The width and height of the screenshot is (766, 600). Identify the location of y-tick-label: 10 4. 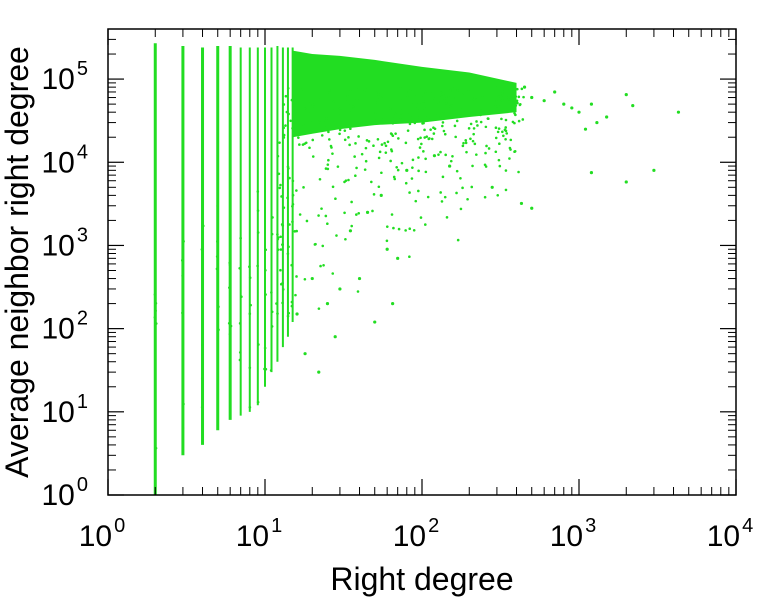
(65, 160).